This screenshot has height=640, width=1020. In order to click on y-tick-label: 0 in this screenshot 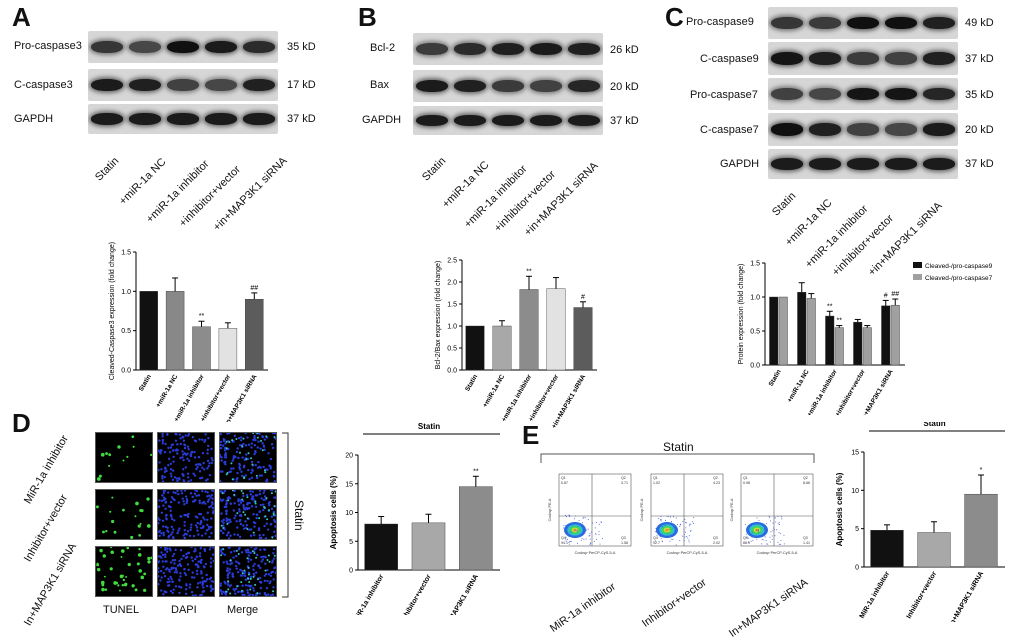, I will do `click(857, 568)`.